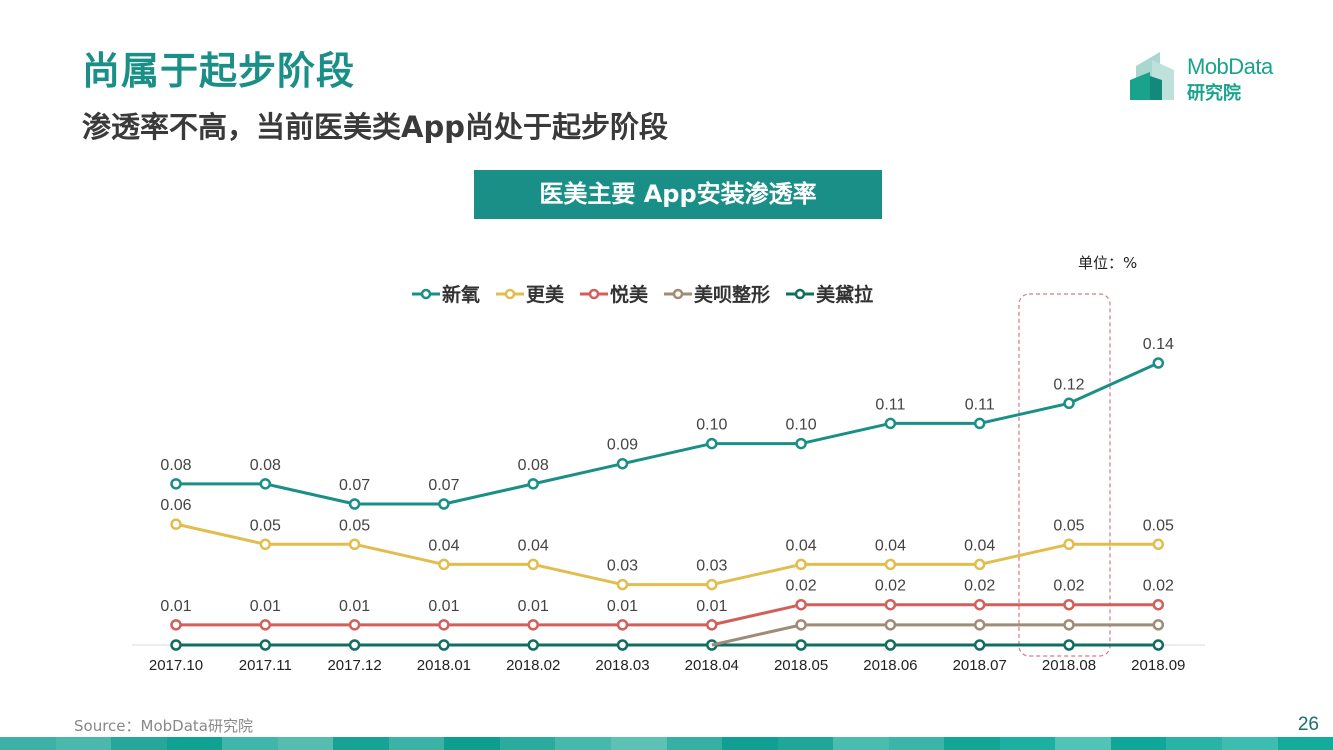 The image size is (1333, 750). I want to click on legend-label: 新氧, so click(461, 295).